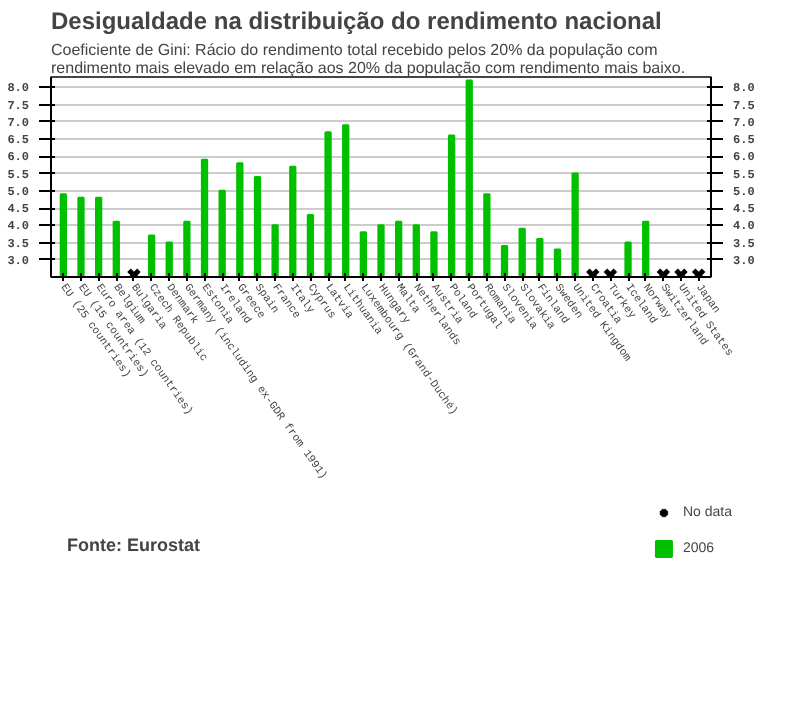 The height and width of the screenshot is (706, 800). Describe the element at coordinates (356, 21) in the screenshot. I see `chart-title: Desigualdade na distribuição do rendimento nacional` at that location.